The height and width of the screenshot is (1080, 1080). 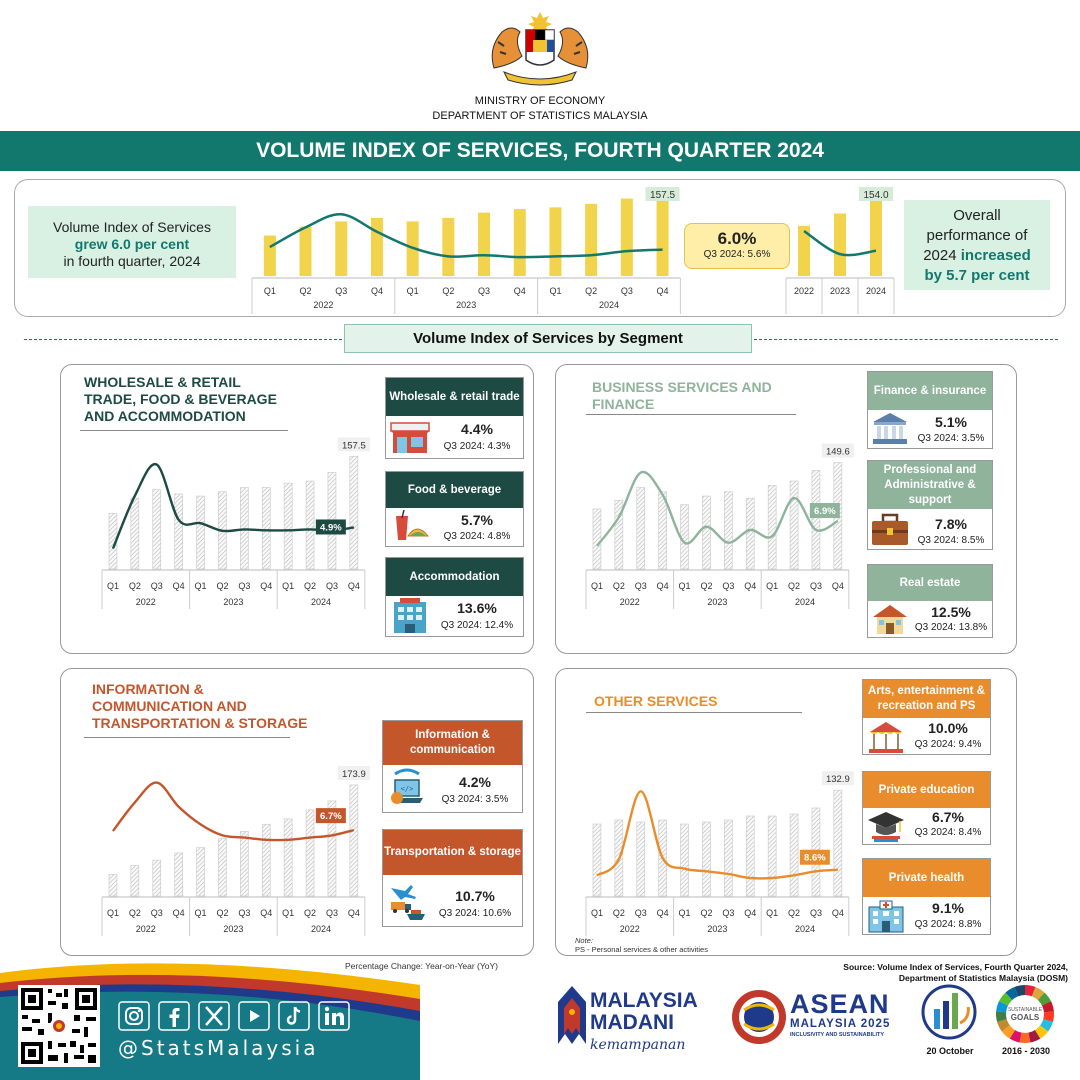 What do you see at coordinates (132, 244) in the screenshot?
I see `summary-line-2: grew 6.0 per cent` at bounding box center [132, 244].